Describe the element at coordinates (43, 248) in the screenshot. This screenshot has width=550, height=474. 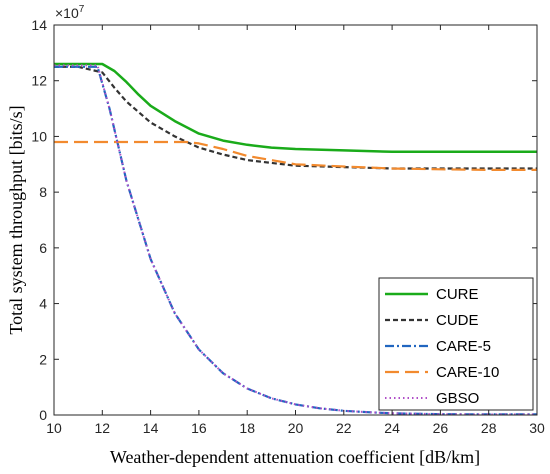
I see `y-tick-label: 6` at that location.